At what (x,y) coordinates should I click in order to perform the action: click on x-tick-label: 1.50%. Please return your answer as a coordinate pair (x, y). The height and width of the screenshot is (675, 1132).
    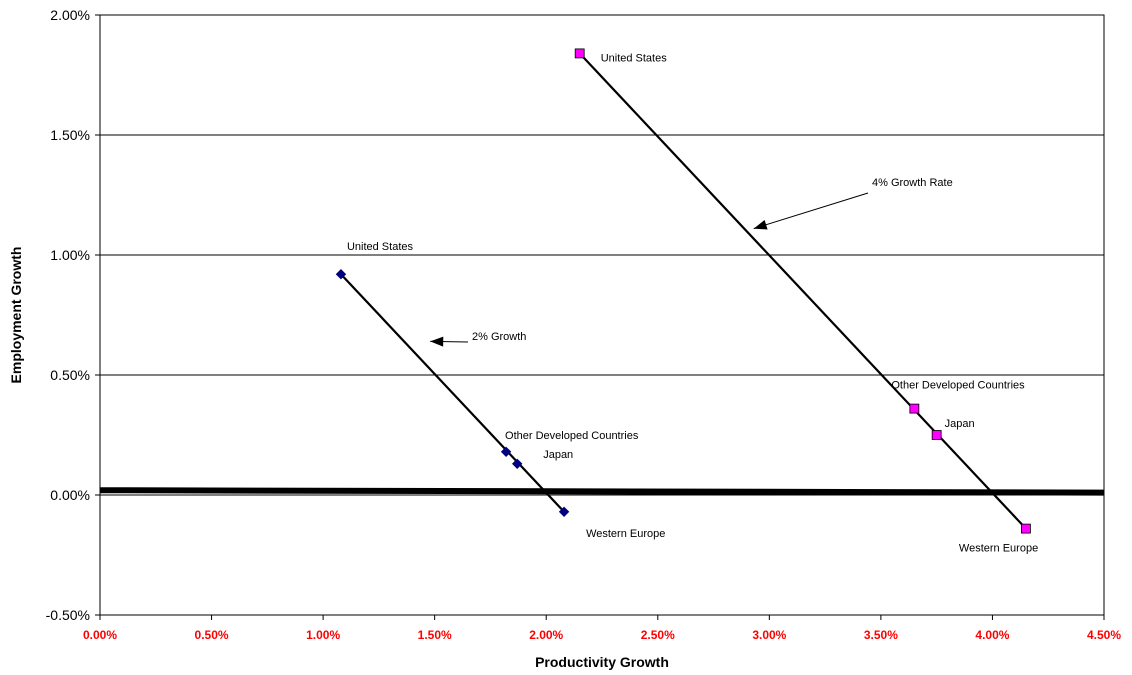
    Looking at the image, I should click on (435, 635).